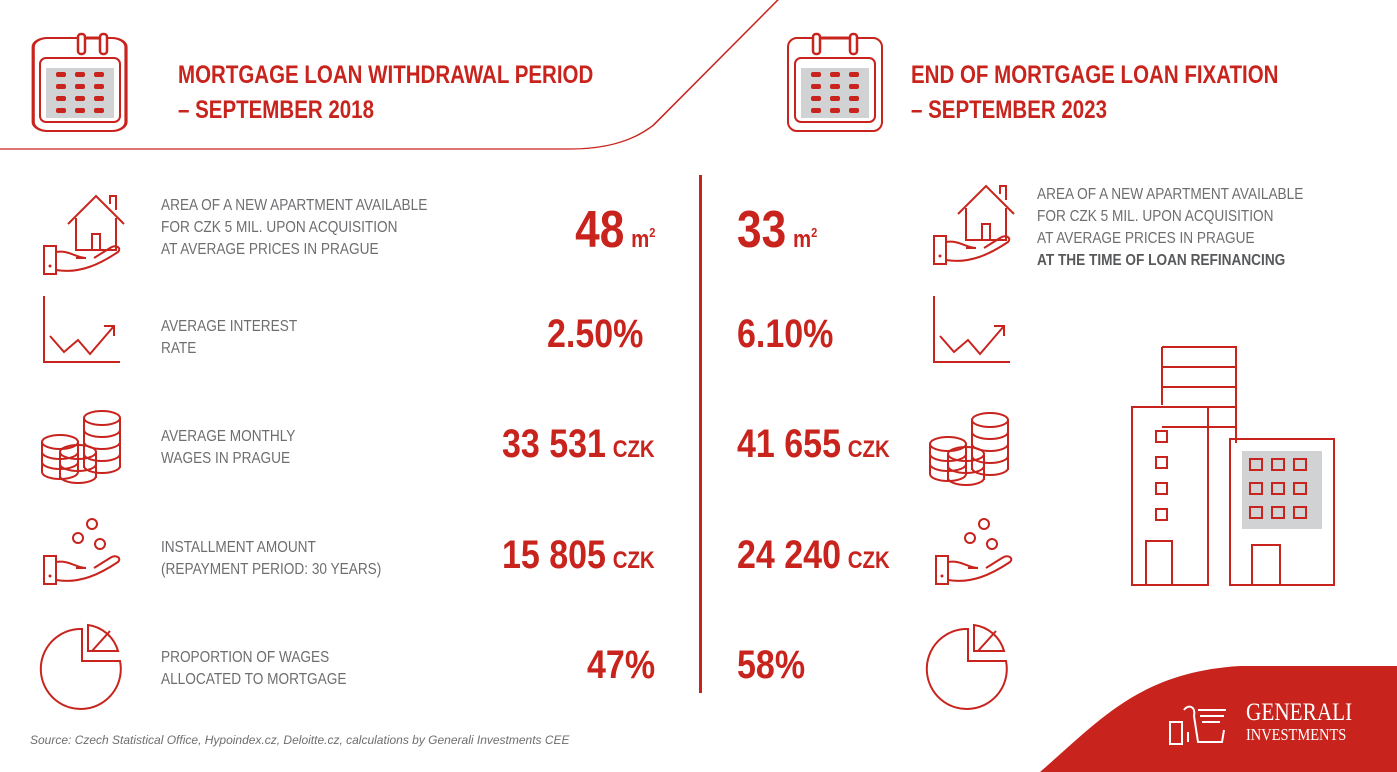  I want to click on value-number: 47%, so click(620, 665).